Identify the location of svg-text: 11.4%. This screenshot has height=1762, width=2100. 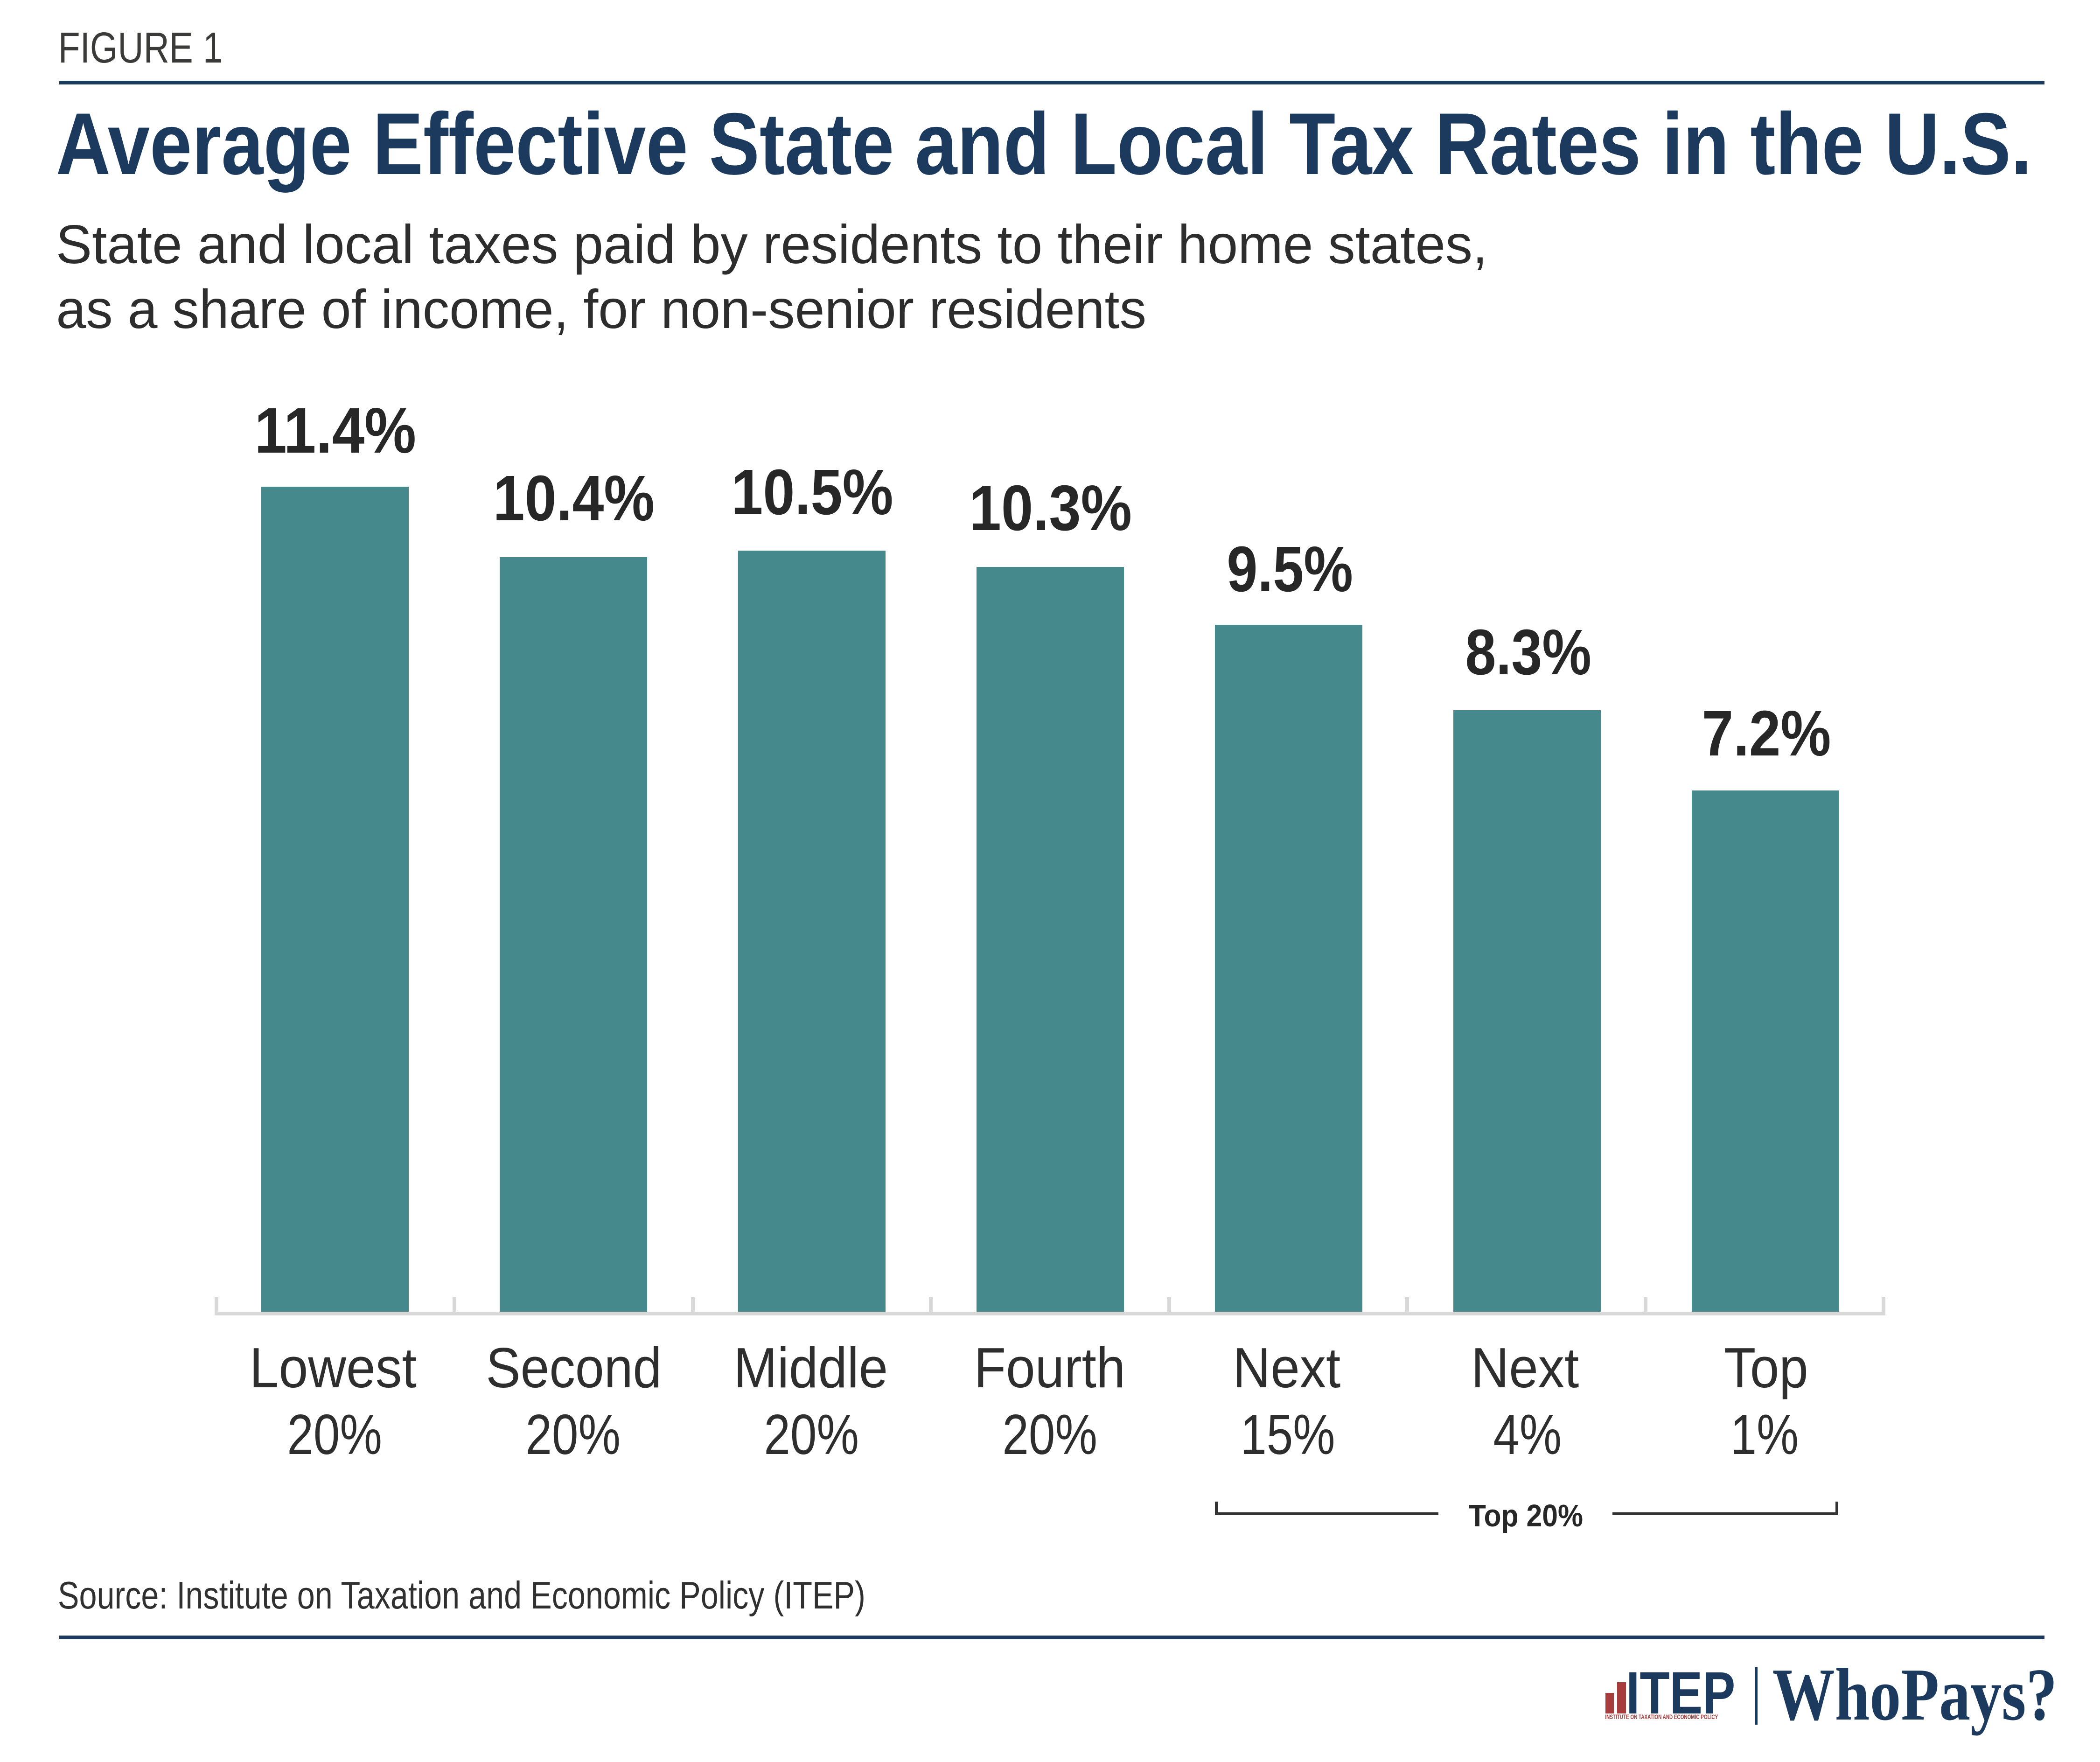
(336, 431).